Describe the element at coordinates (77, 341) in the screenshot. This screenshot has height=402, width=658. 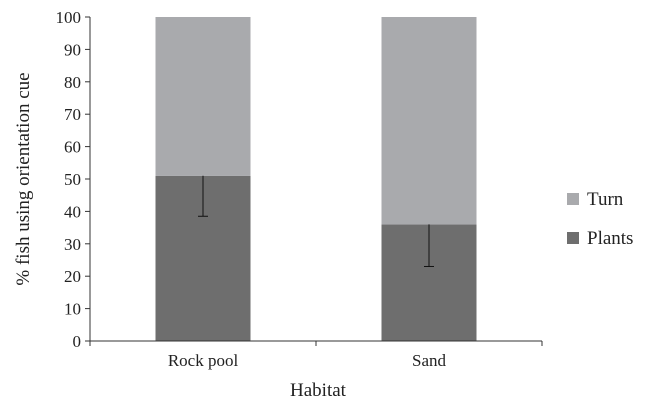
I see `y-tick-label: 0` at that location.